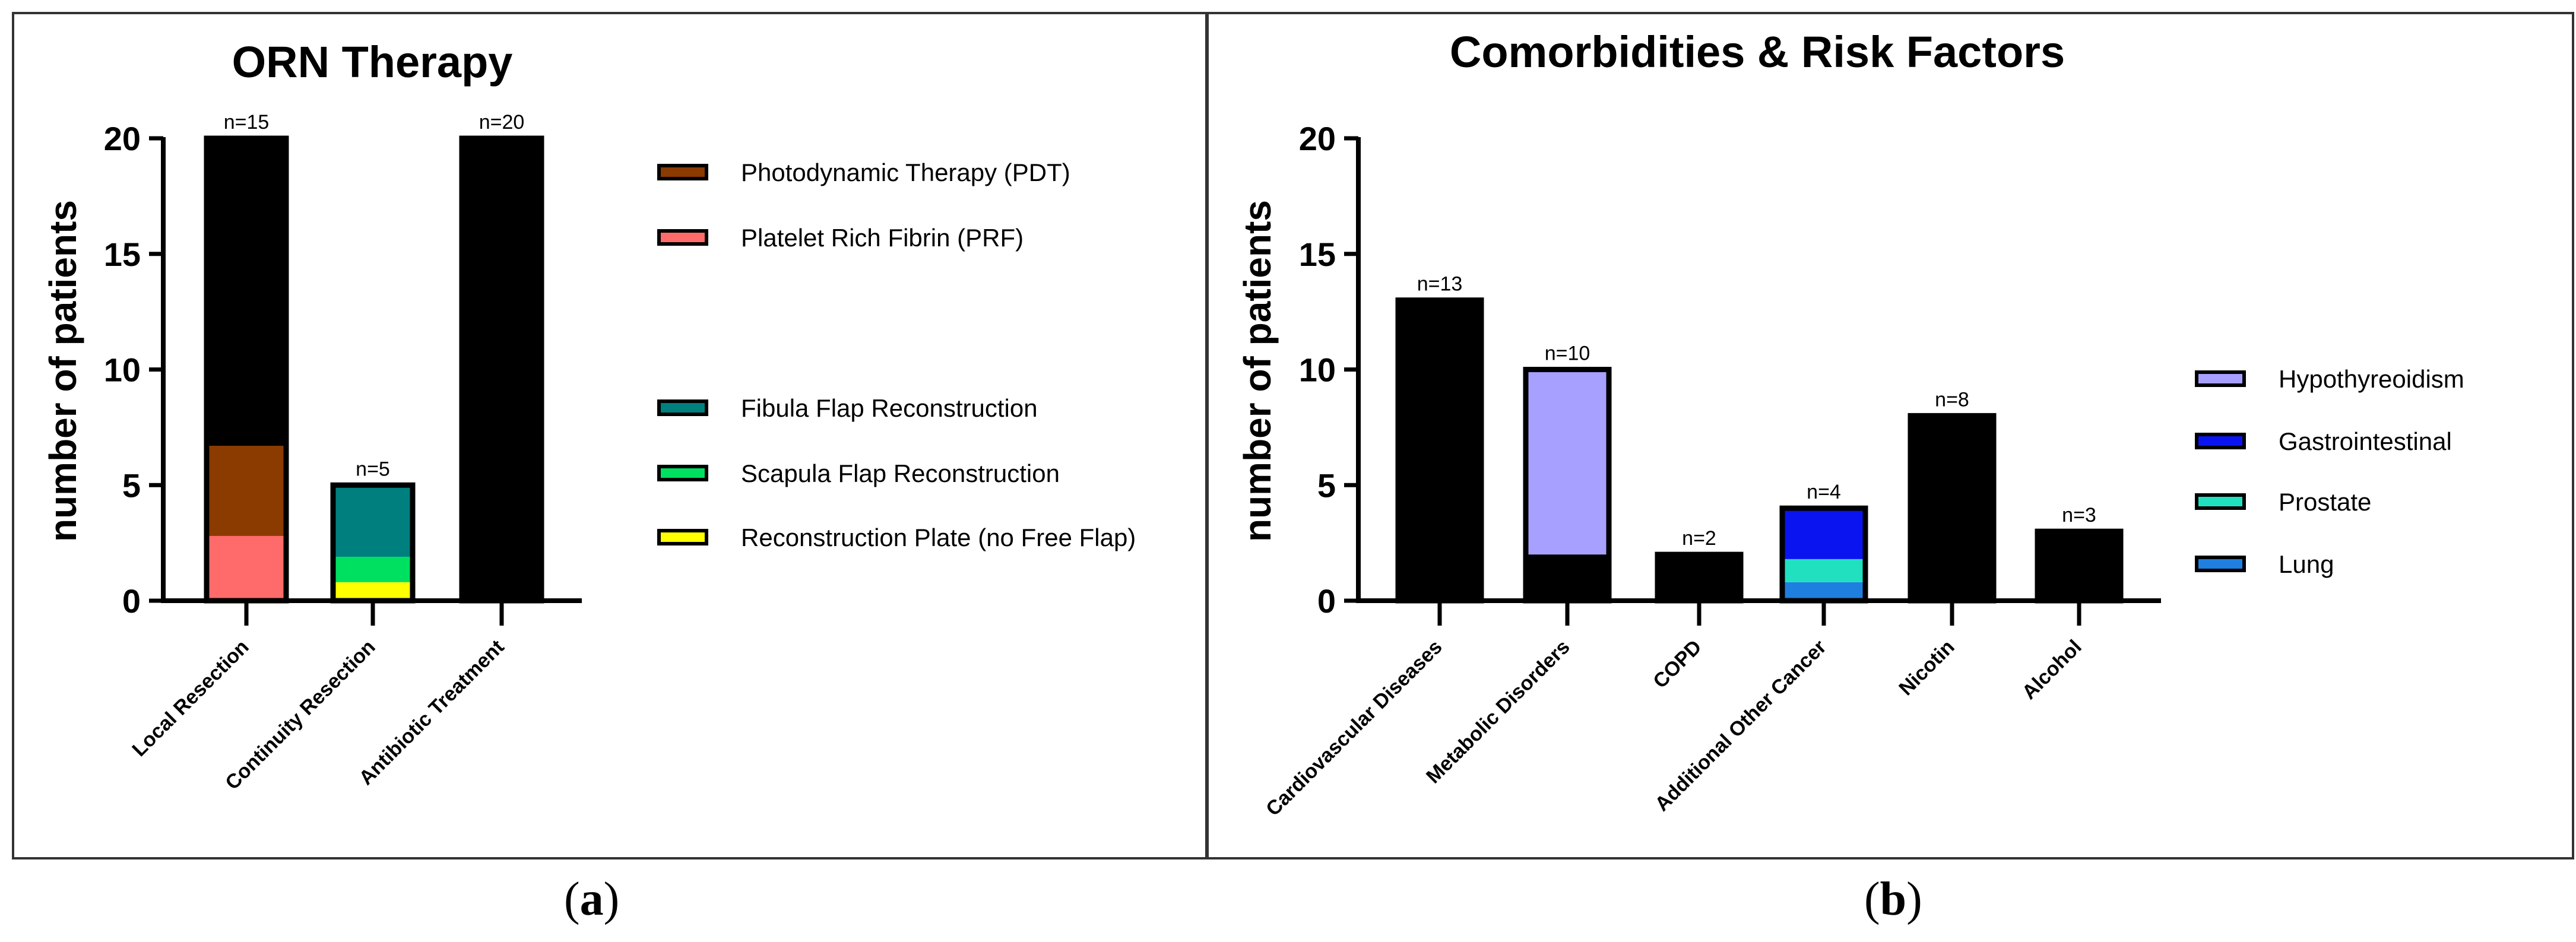 The image size is (2576, 942). I want to click on caption-a-letter: a, so click(591, 899).